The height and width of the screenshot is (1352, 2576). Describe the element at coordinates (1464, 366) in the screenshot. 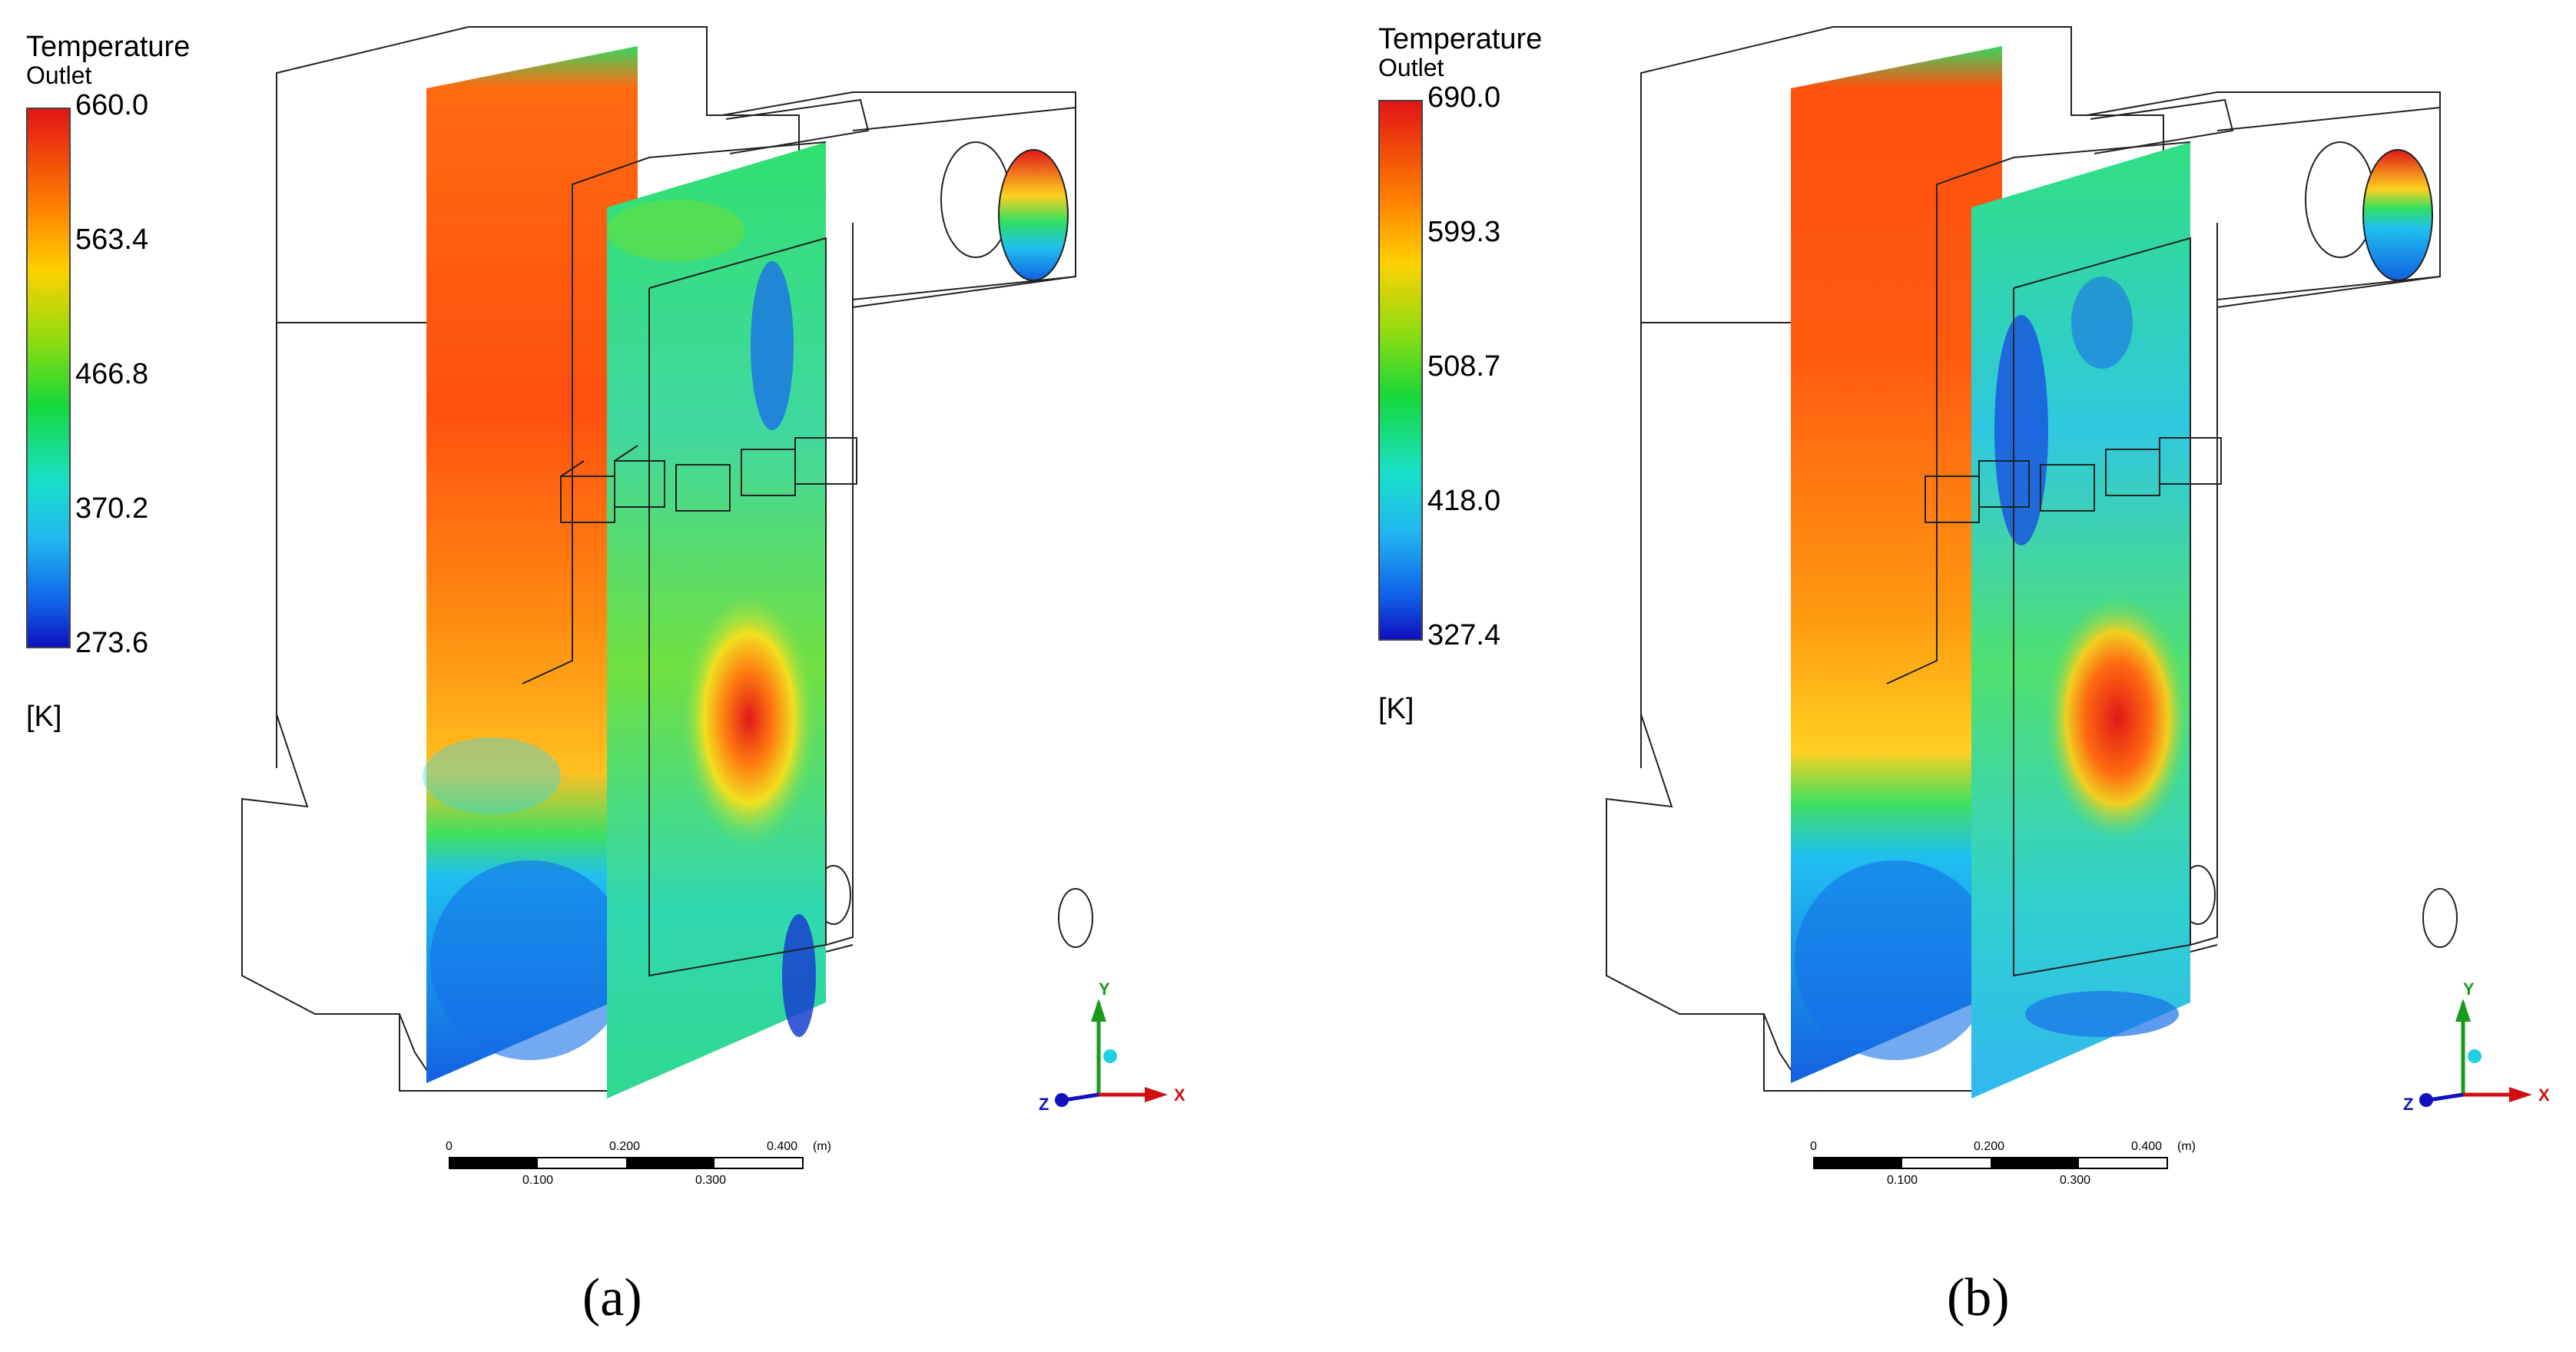

I see `legend-tick: 508.7` at that location.